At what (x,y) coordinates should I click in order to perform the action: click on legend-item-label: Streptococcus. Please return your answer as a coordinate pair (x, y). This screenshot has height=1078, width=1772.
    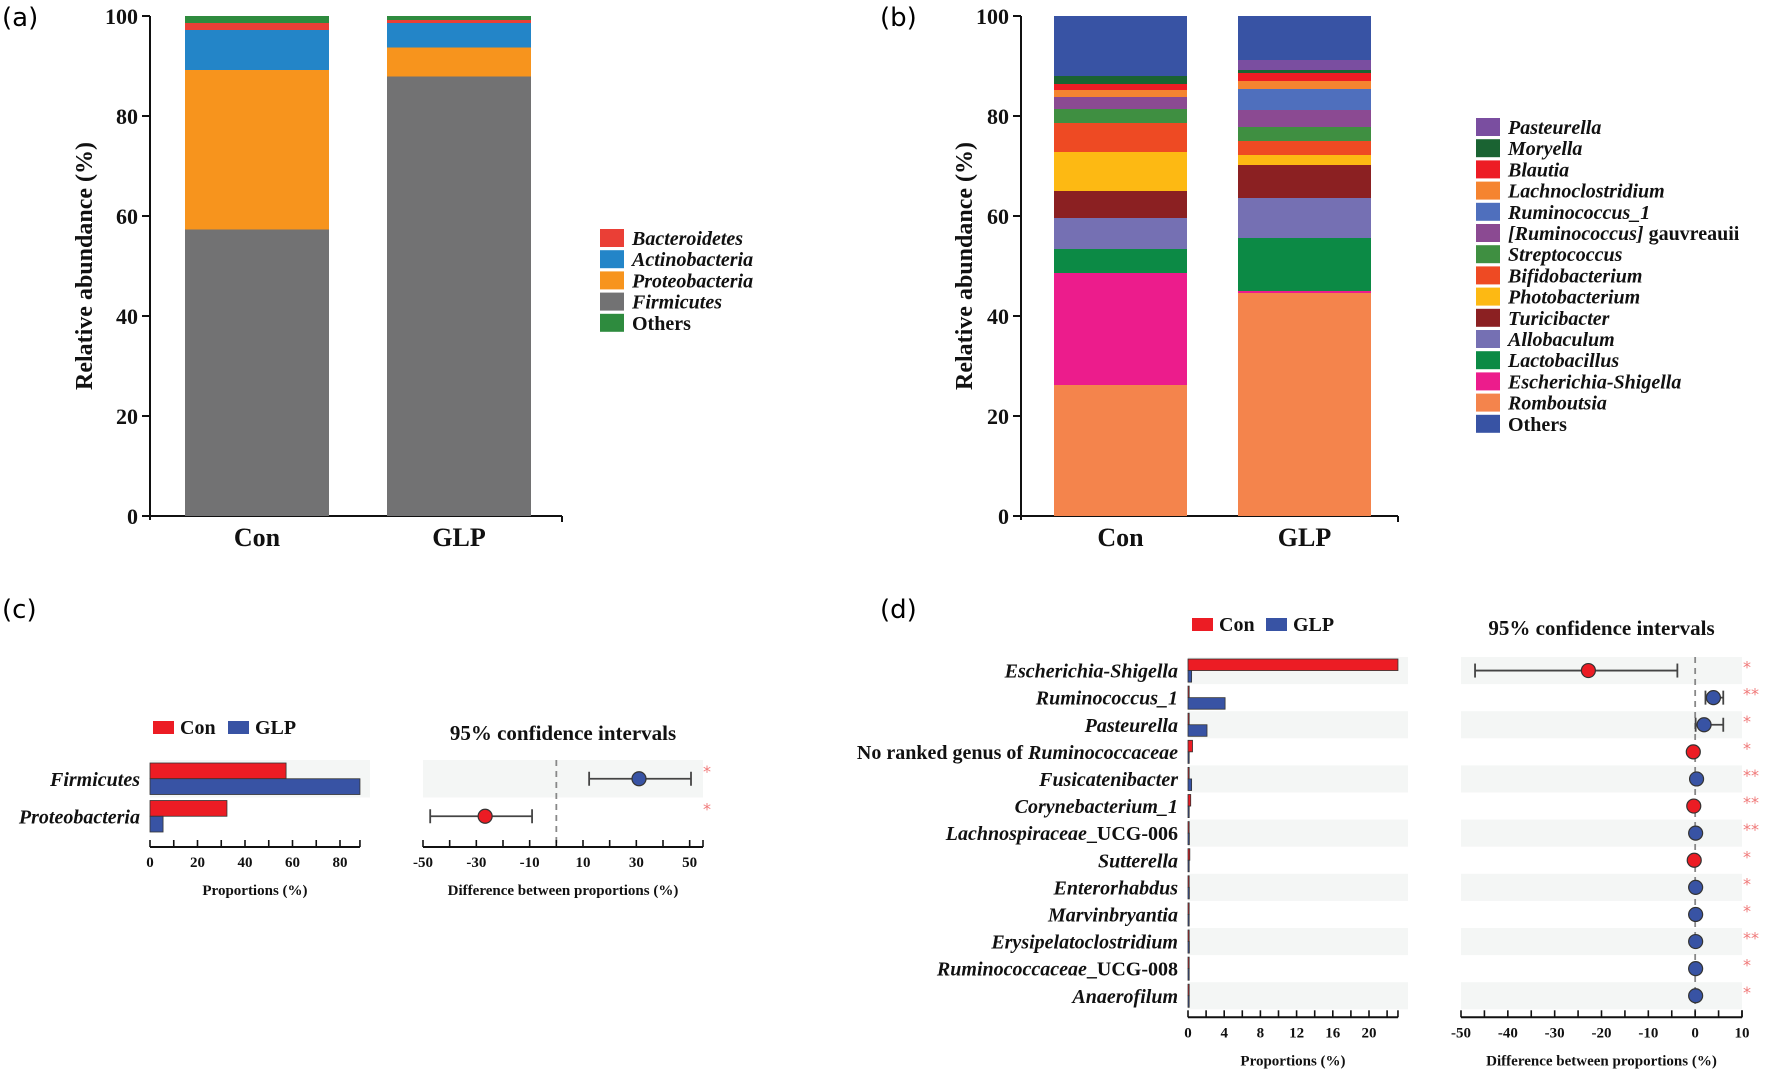
    Looking at the image, I should click on (1565, 255).